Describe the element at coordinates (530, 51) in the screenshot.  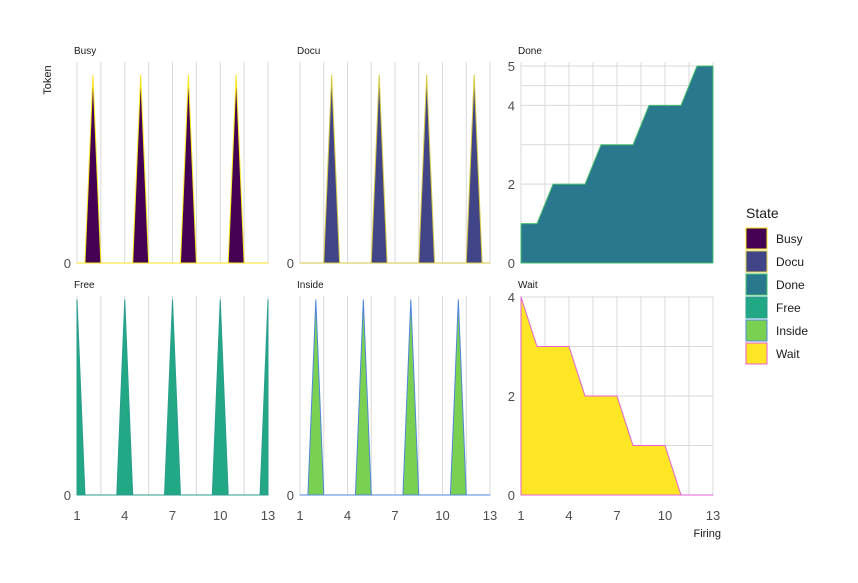
I see `strip-label-done: Done` at that location.